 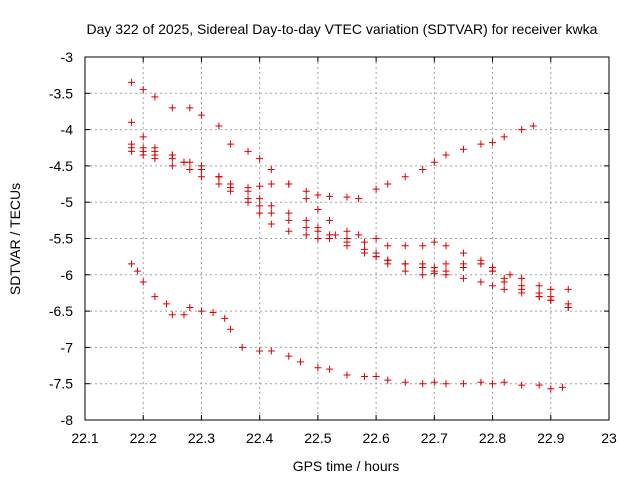 I want to click on y-tick-label: -3, so click(x=67, y=57).